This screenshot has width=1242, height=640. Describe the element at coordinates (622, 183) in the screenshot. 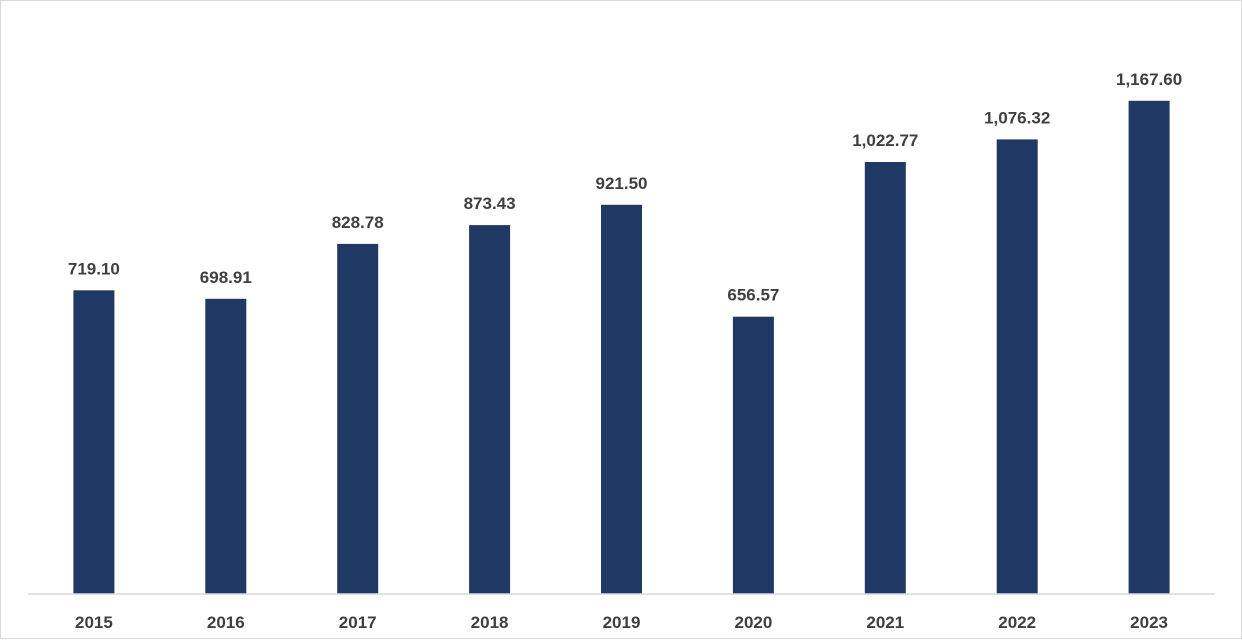

I see `data-label-2019: 921.50` at that location.